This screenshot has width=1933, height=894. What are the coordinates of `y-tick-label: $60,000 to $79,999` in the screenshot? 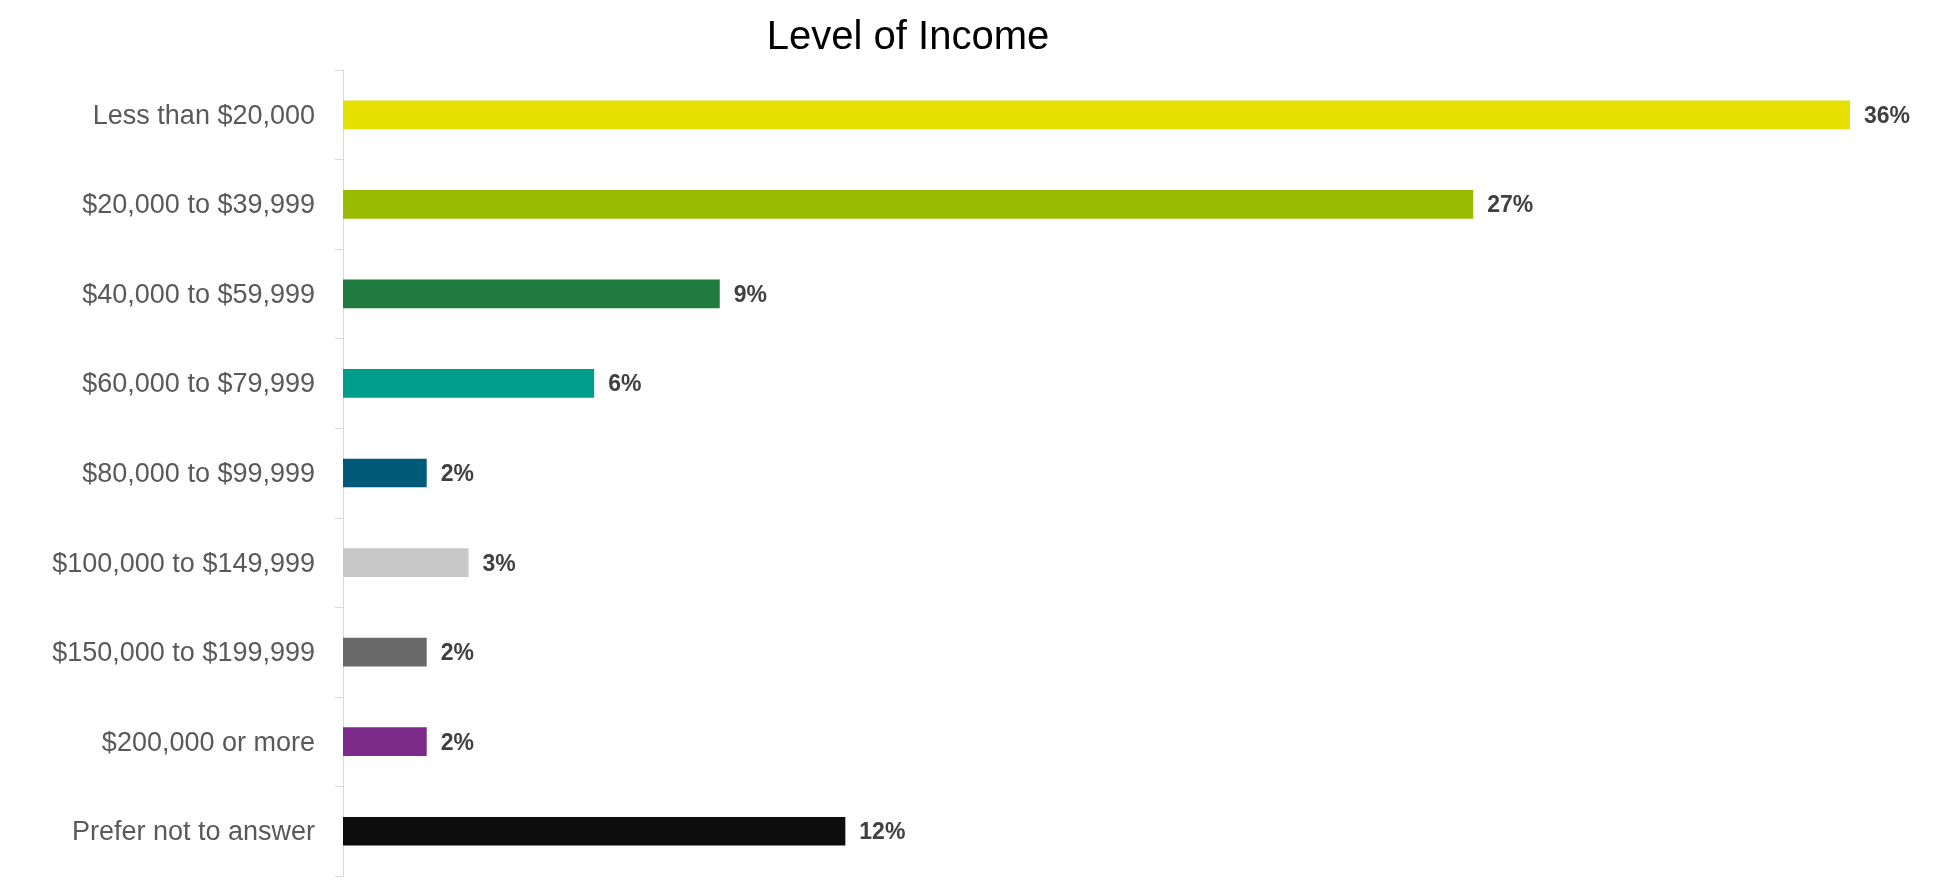 It's located at (198, 383).